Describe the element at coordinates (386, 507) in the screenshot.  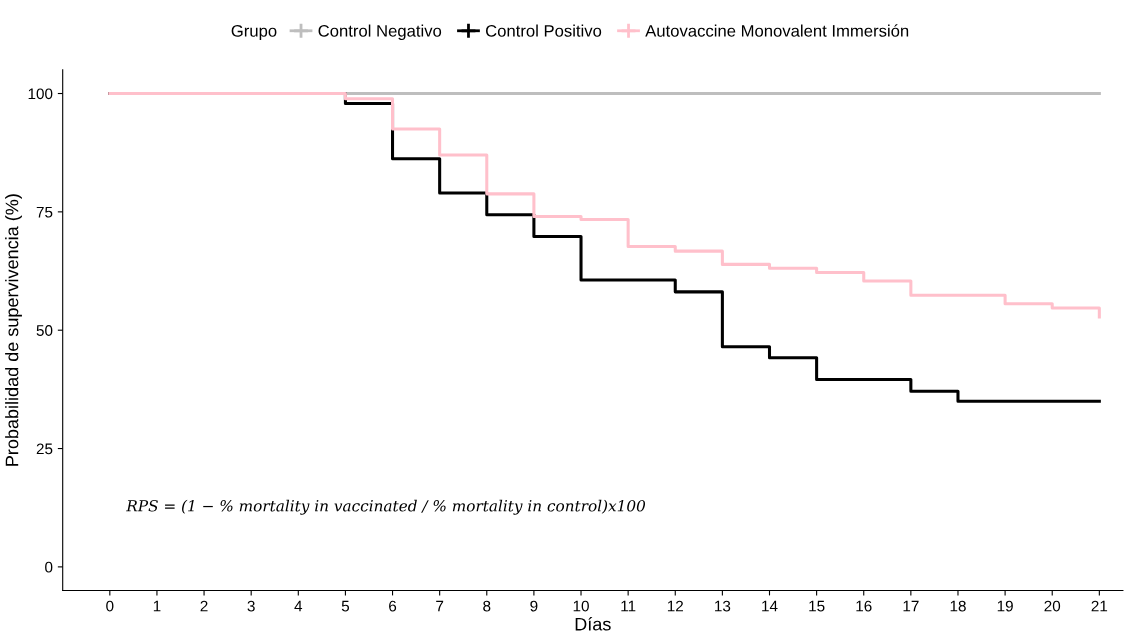
I see `annotation: RPS = (1 − % mortality in vaccinated / % mortality in control)x100` at that location.